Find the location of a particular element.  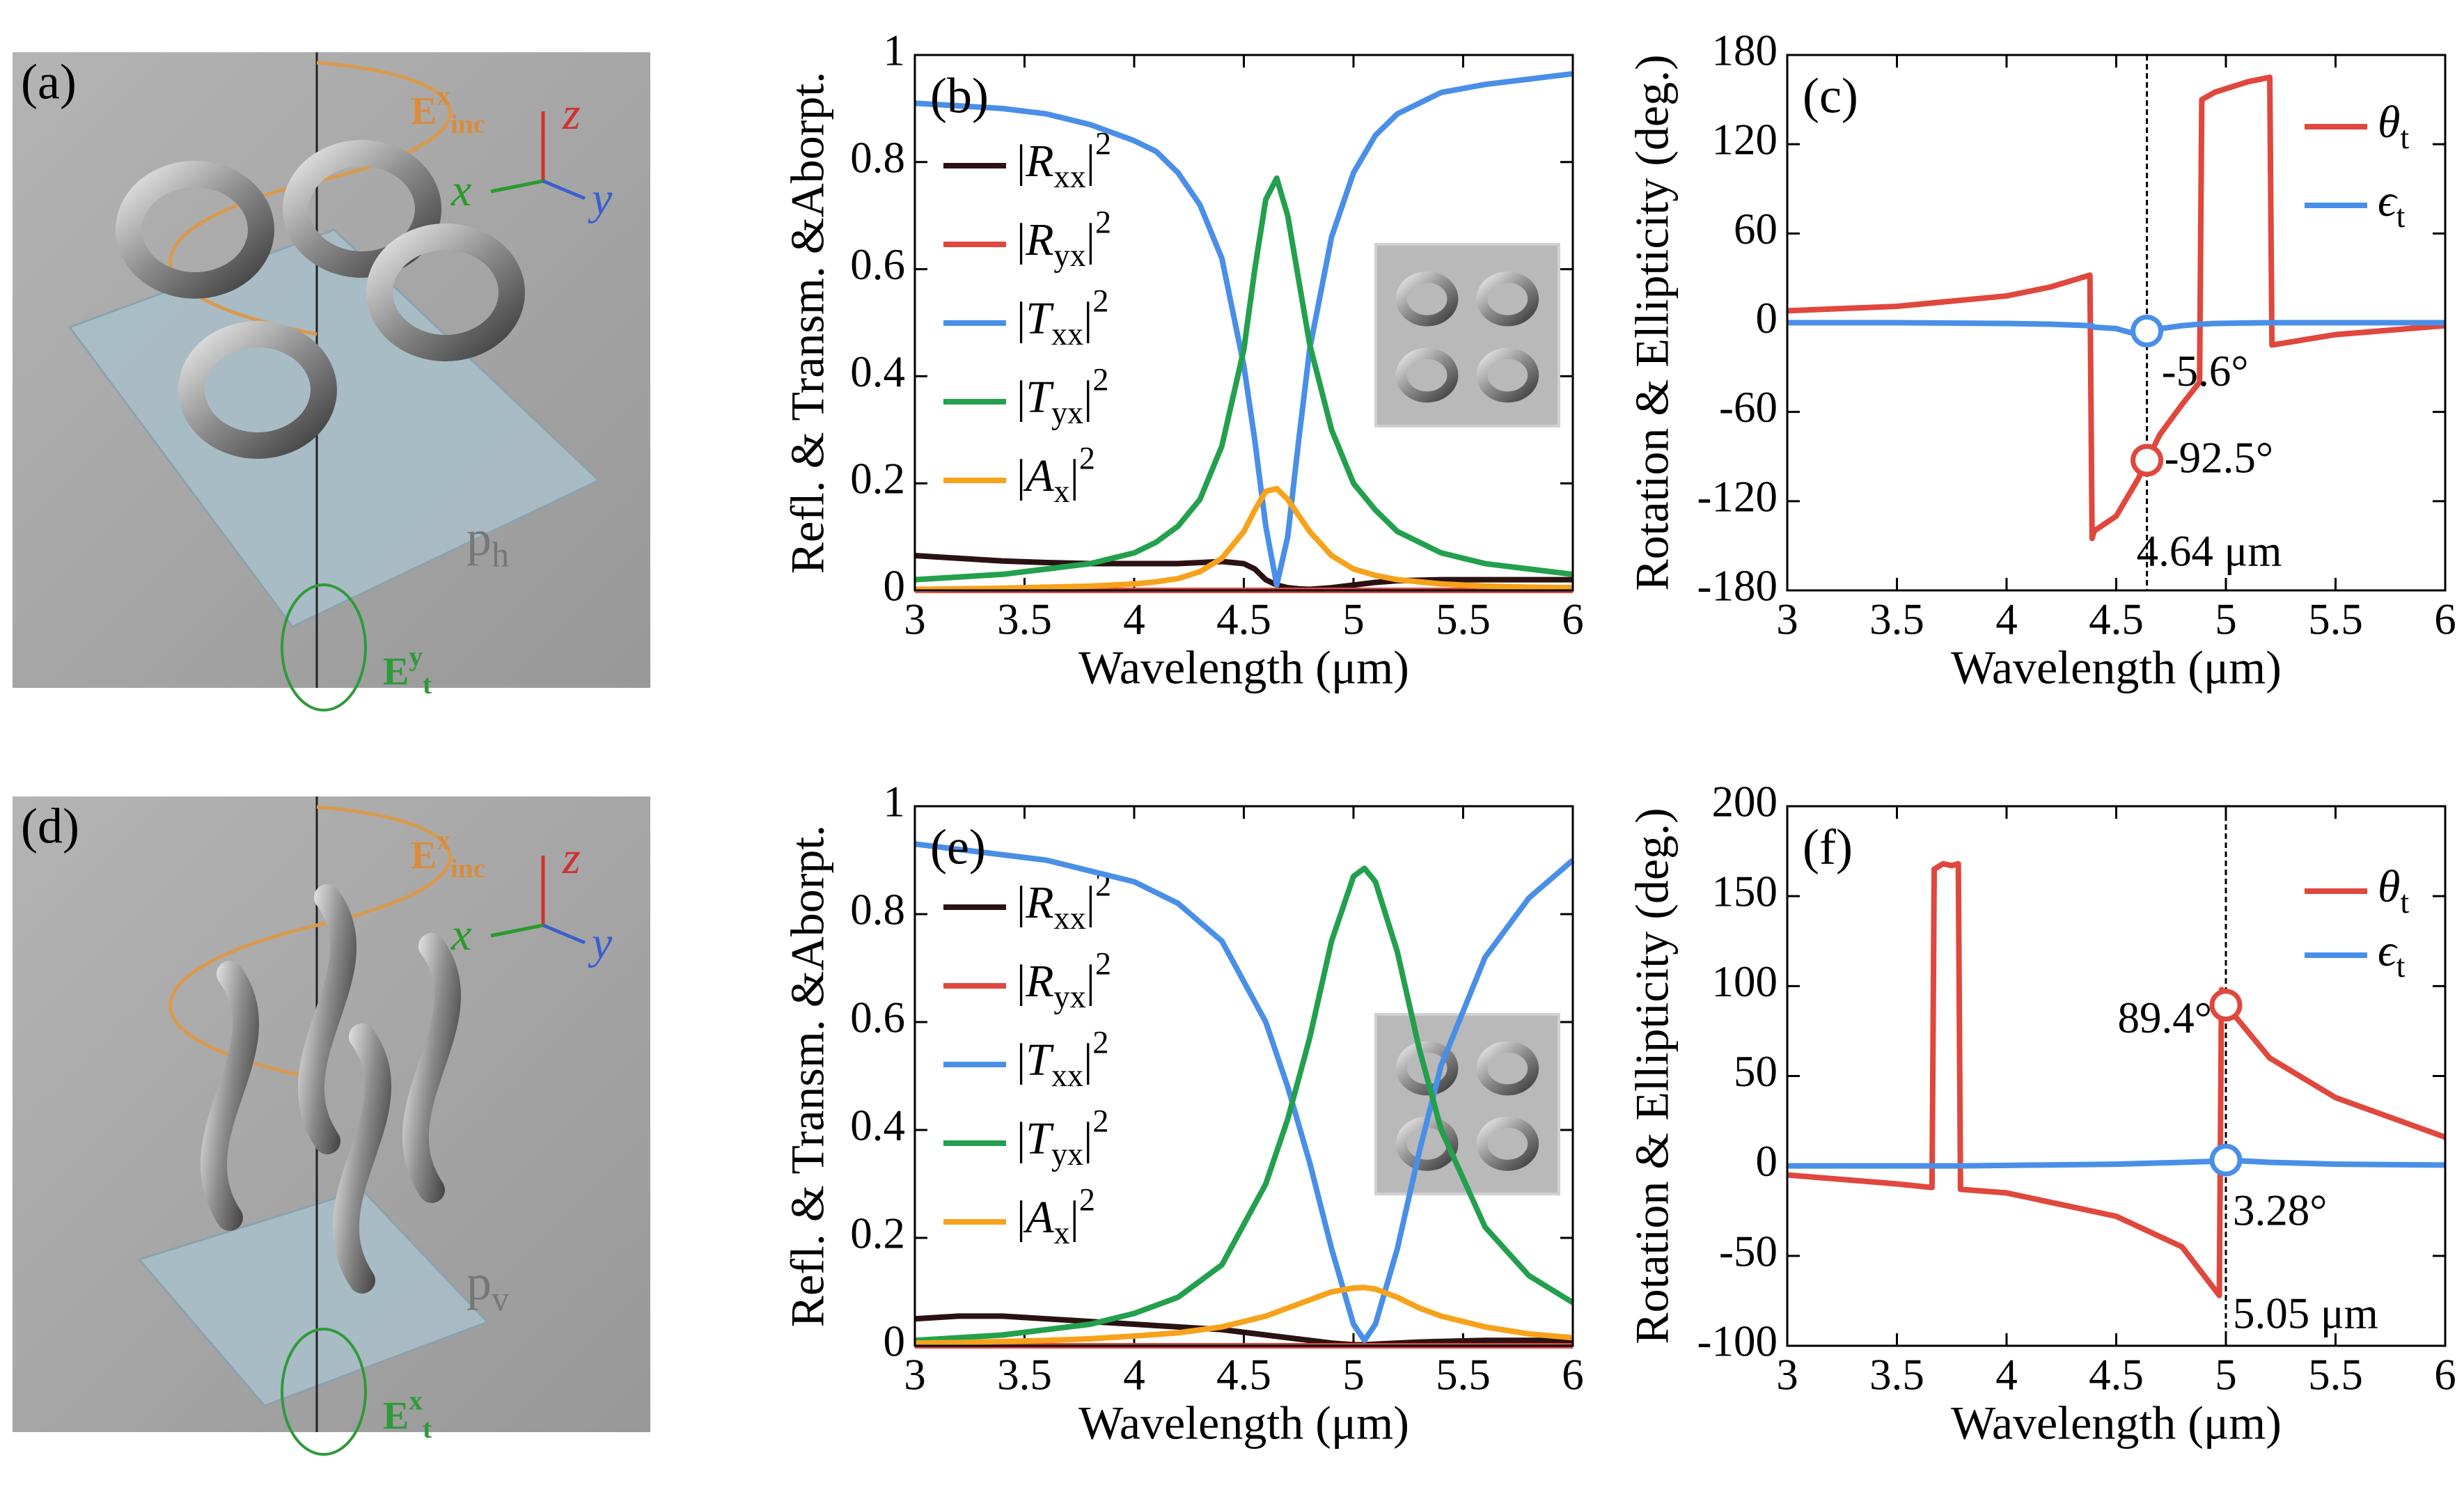

y-axis-title: Refl. & Transm. &Aborpt. is located at coordinates (807, 323).